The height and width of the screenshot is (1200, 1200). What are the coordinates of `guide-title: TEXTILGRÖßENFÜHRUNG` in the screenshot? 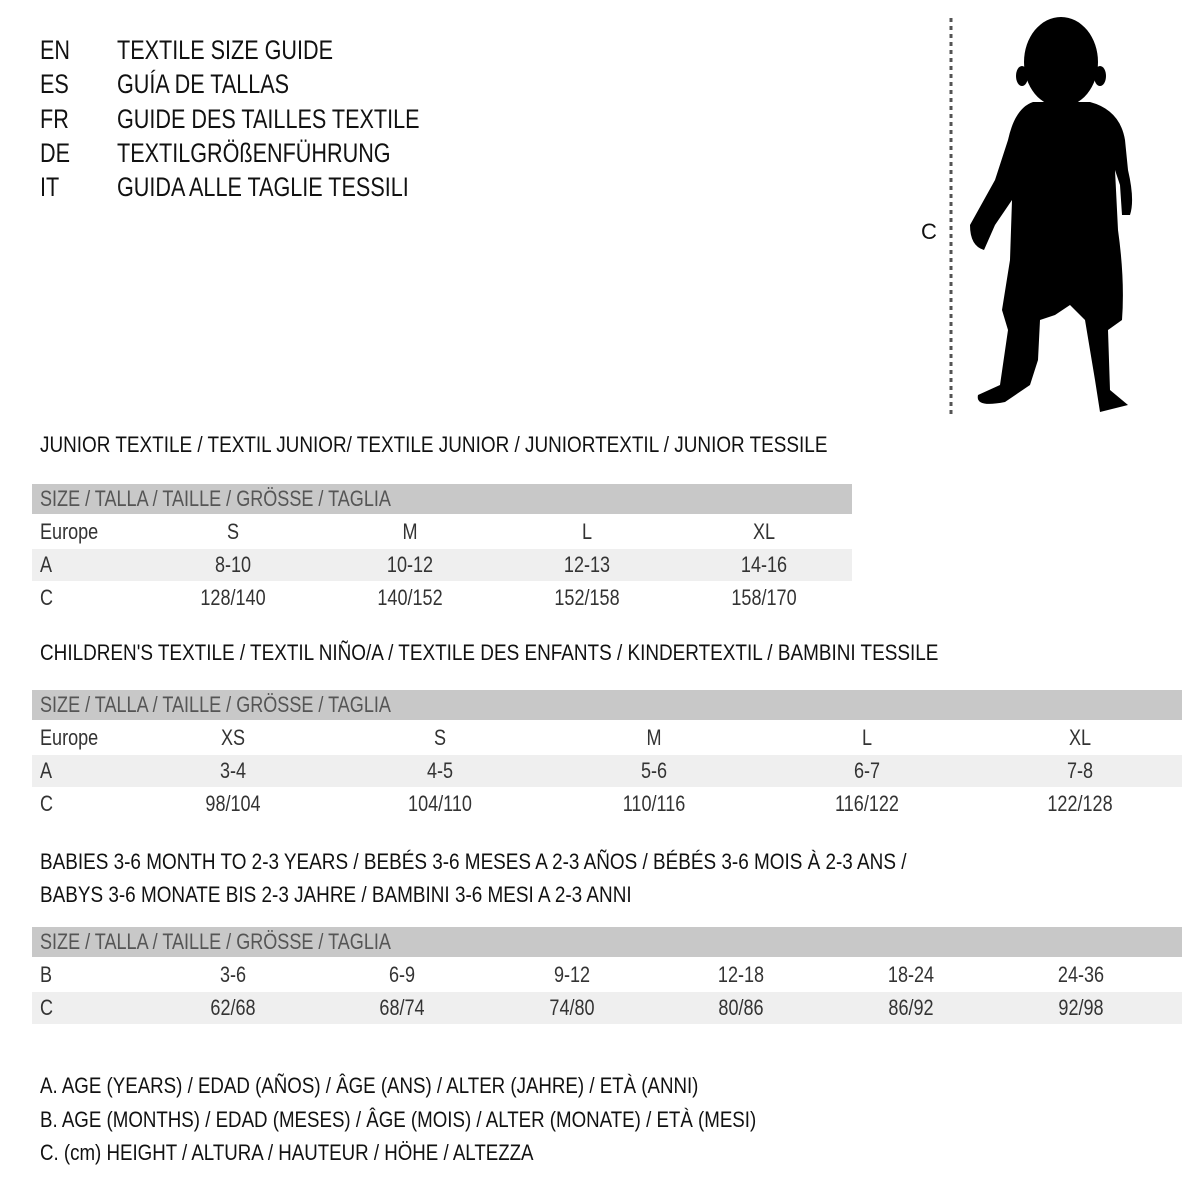 It's located at (288, 153).